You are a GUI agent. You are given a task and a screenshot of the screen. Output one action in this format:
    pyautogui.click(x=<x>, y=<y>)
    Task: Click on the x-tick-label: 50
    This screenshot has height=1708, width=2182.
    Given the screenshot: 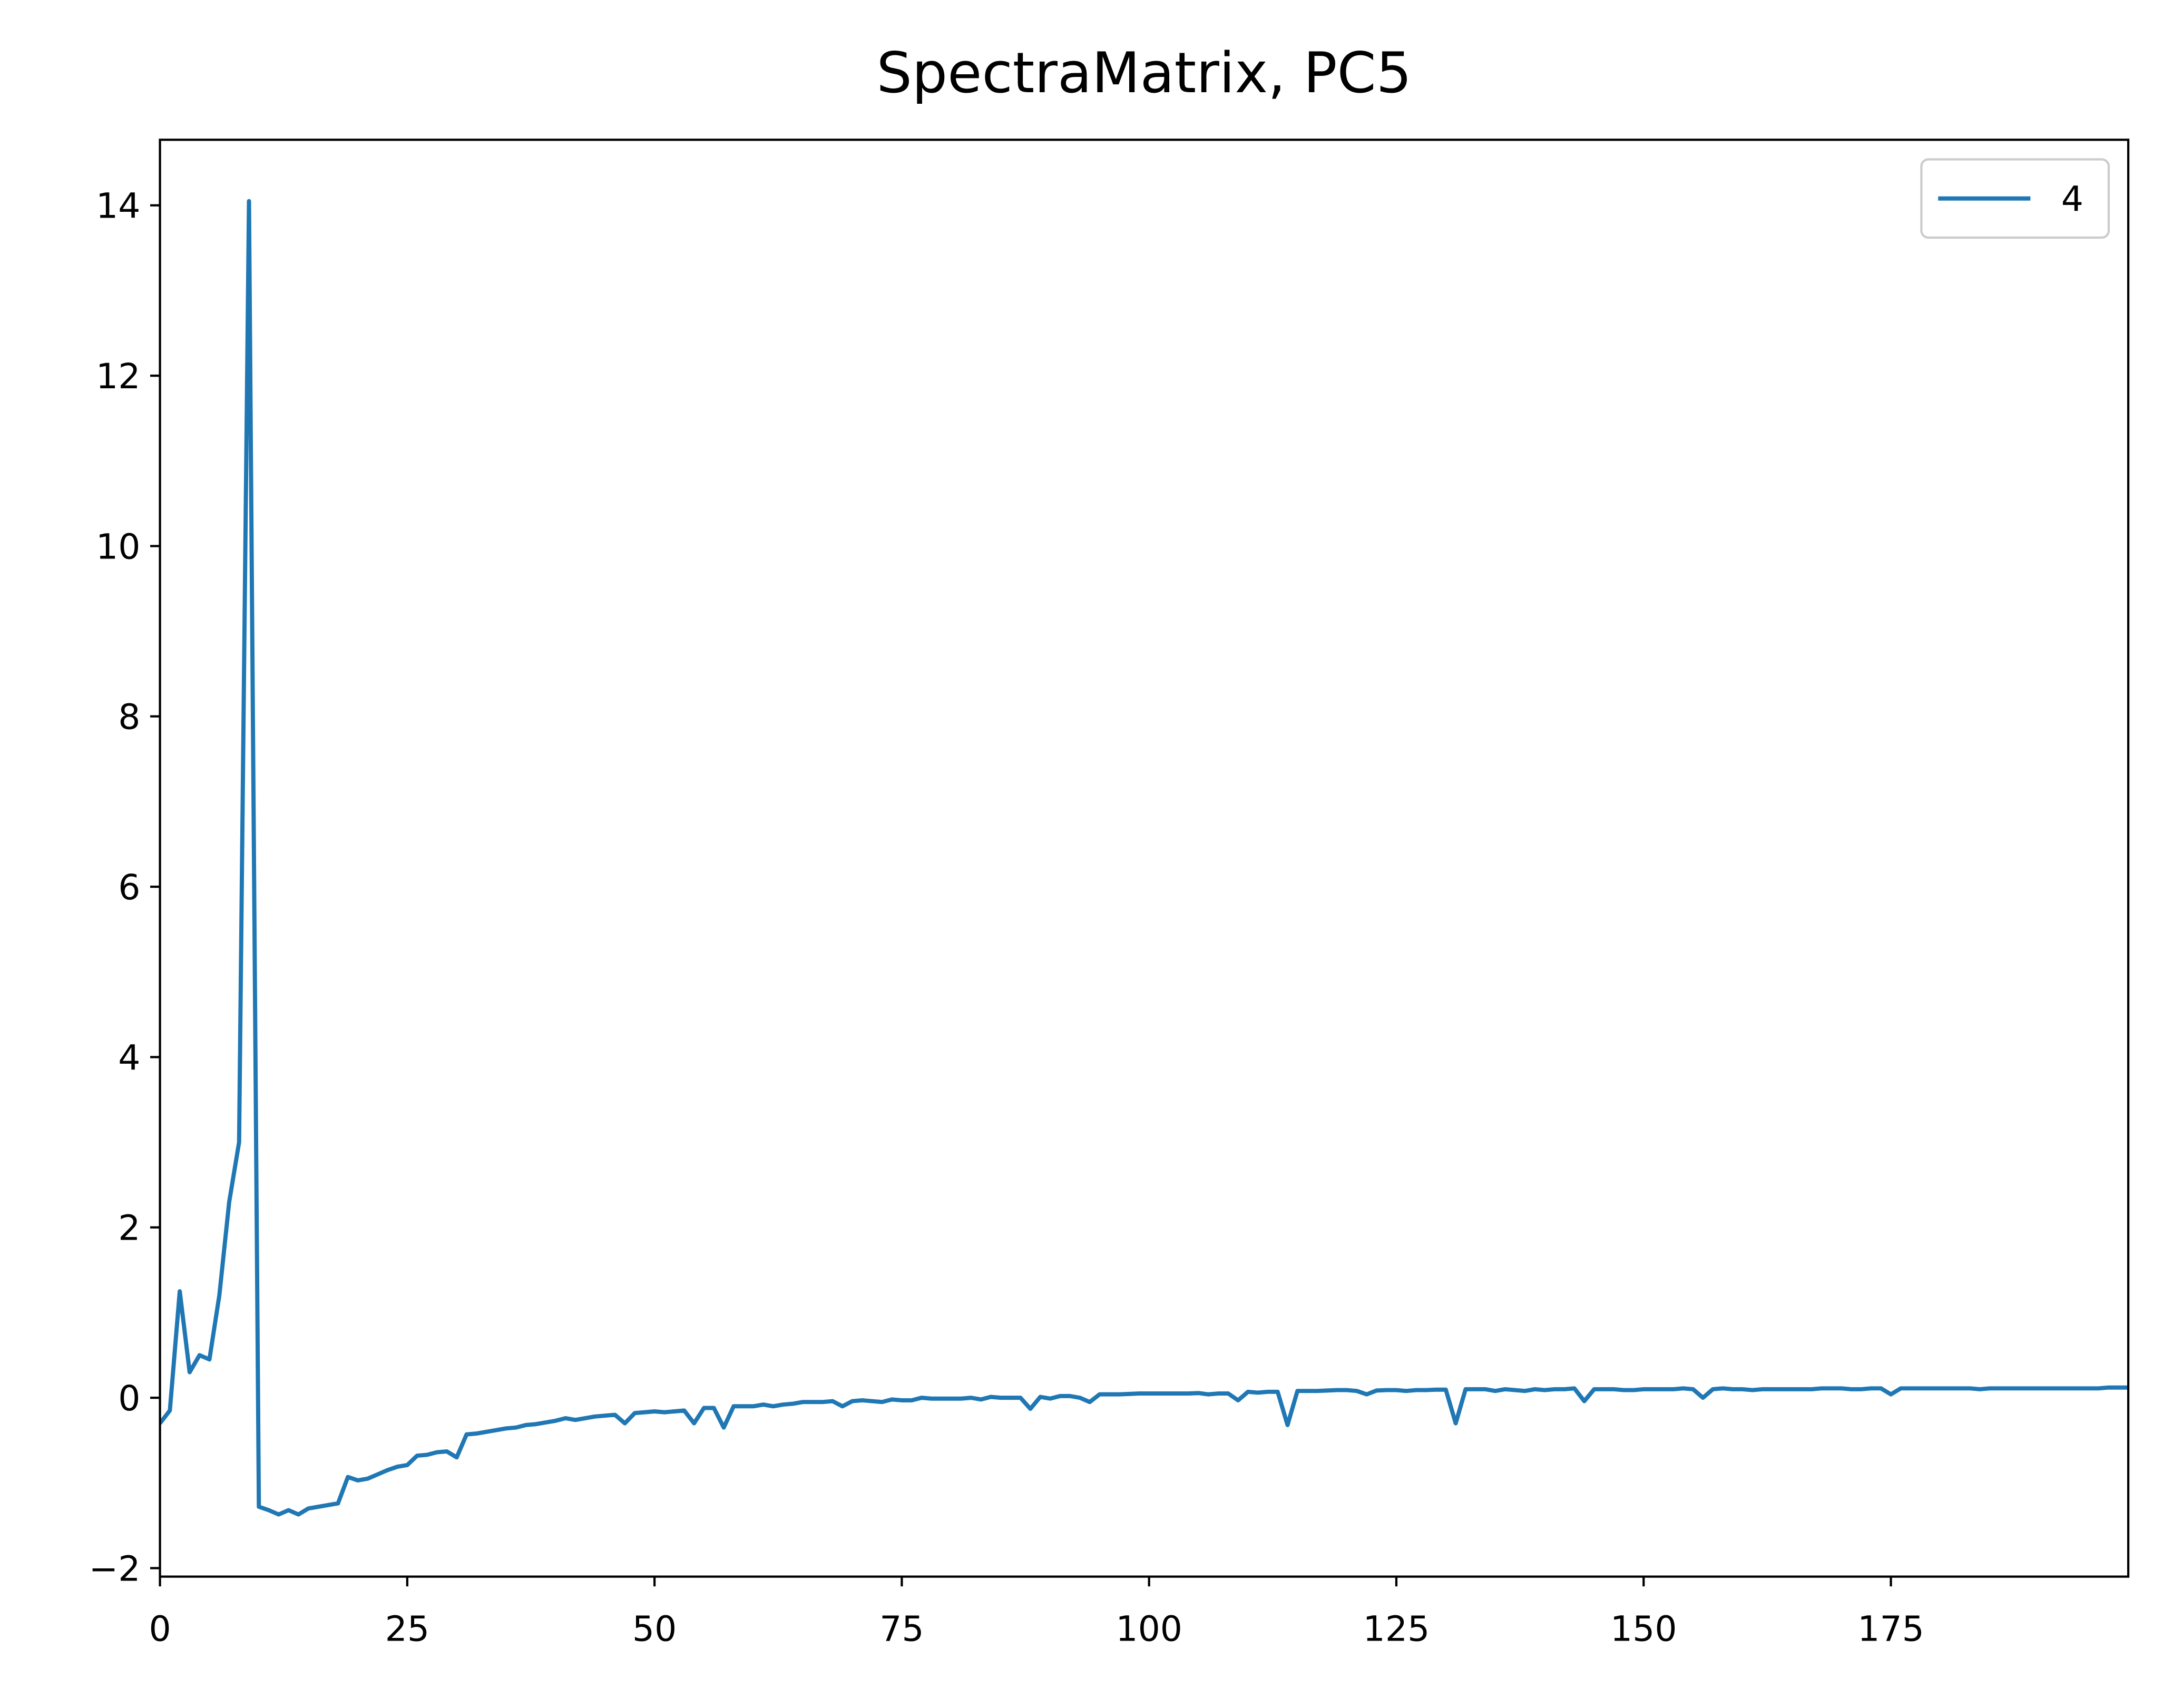 What is the action you would take?
    pyautogui.click(x=655, y=1629)
    